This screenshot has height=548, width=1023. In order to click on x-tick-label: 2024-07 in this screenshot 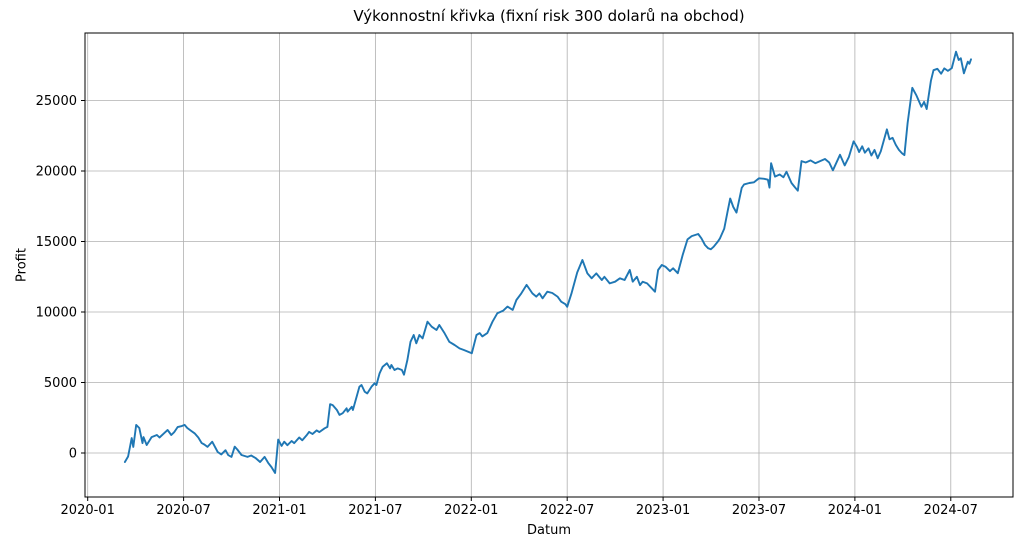, I will do `click(951, 510)`.